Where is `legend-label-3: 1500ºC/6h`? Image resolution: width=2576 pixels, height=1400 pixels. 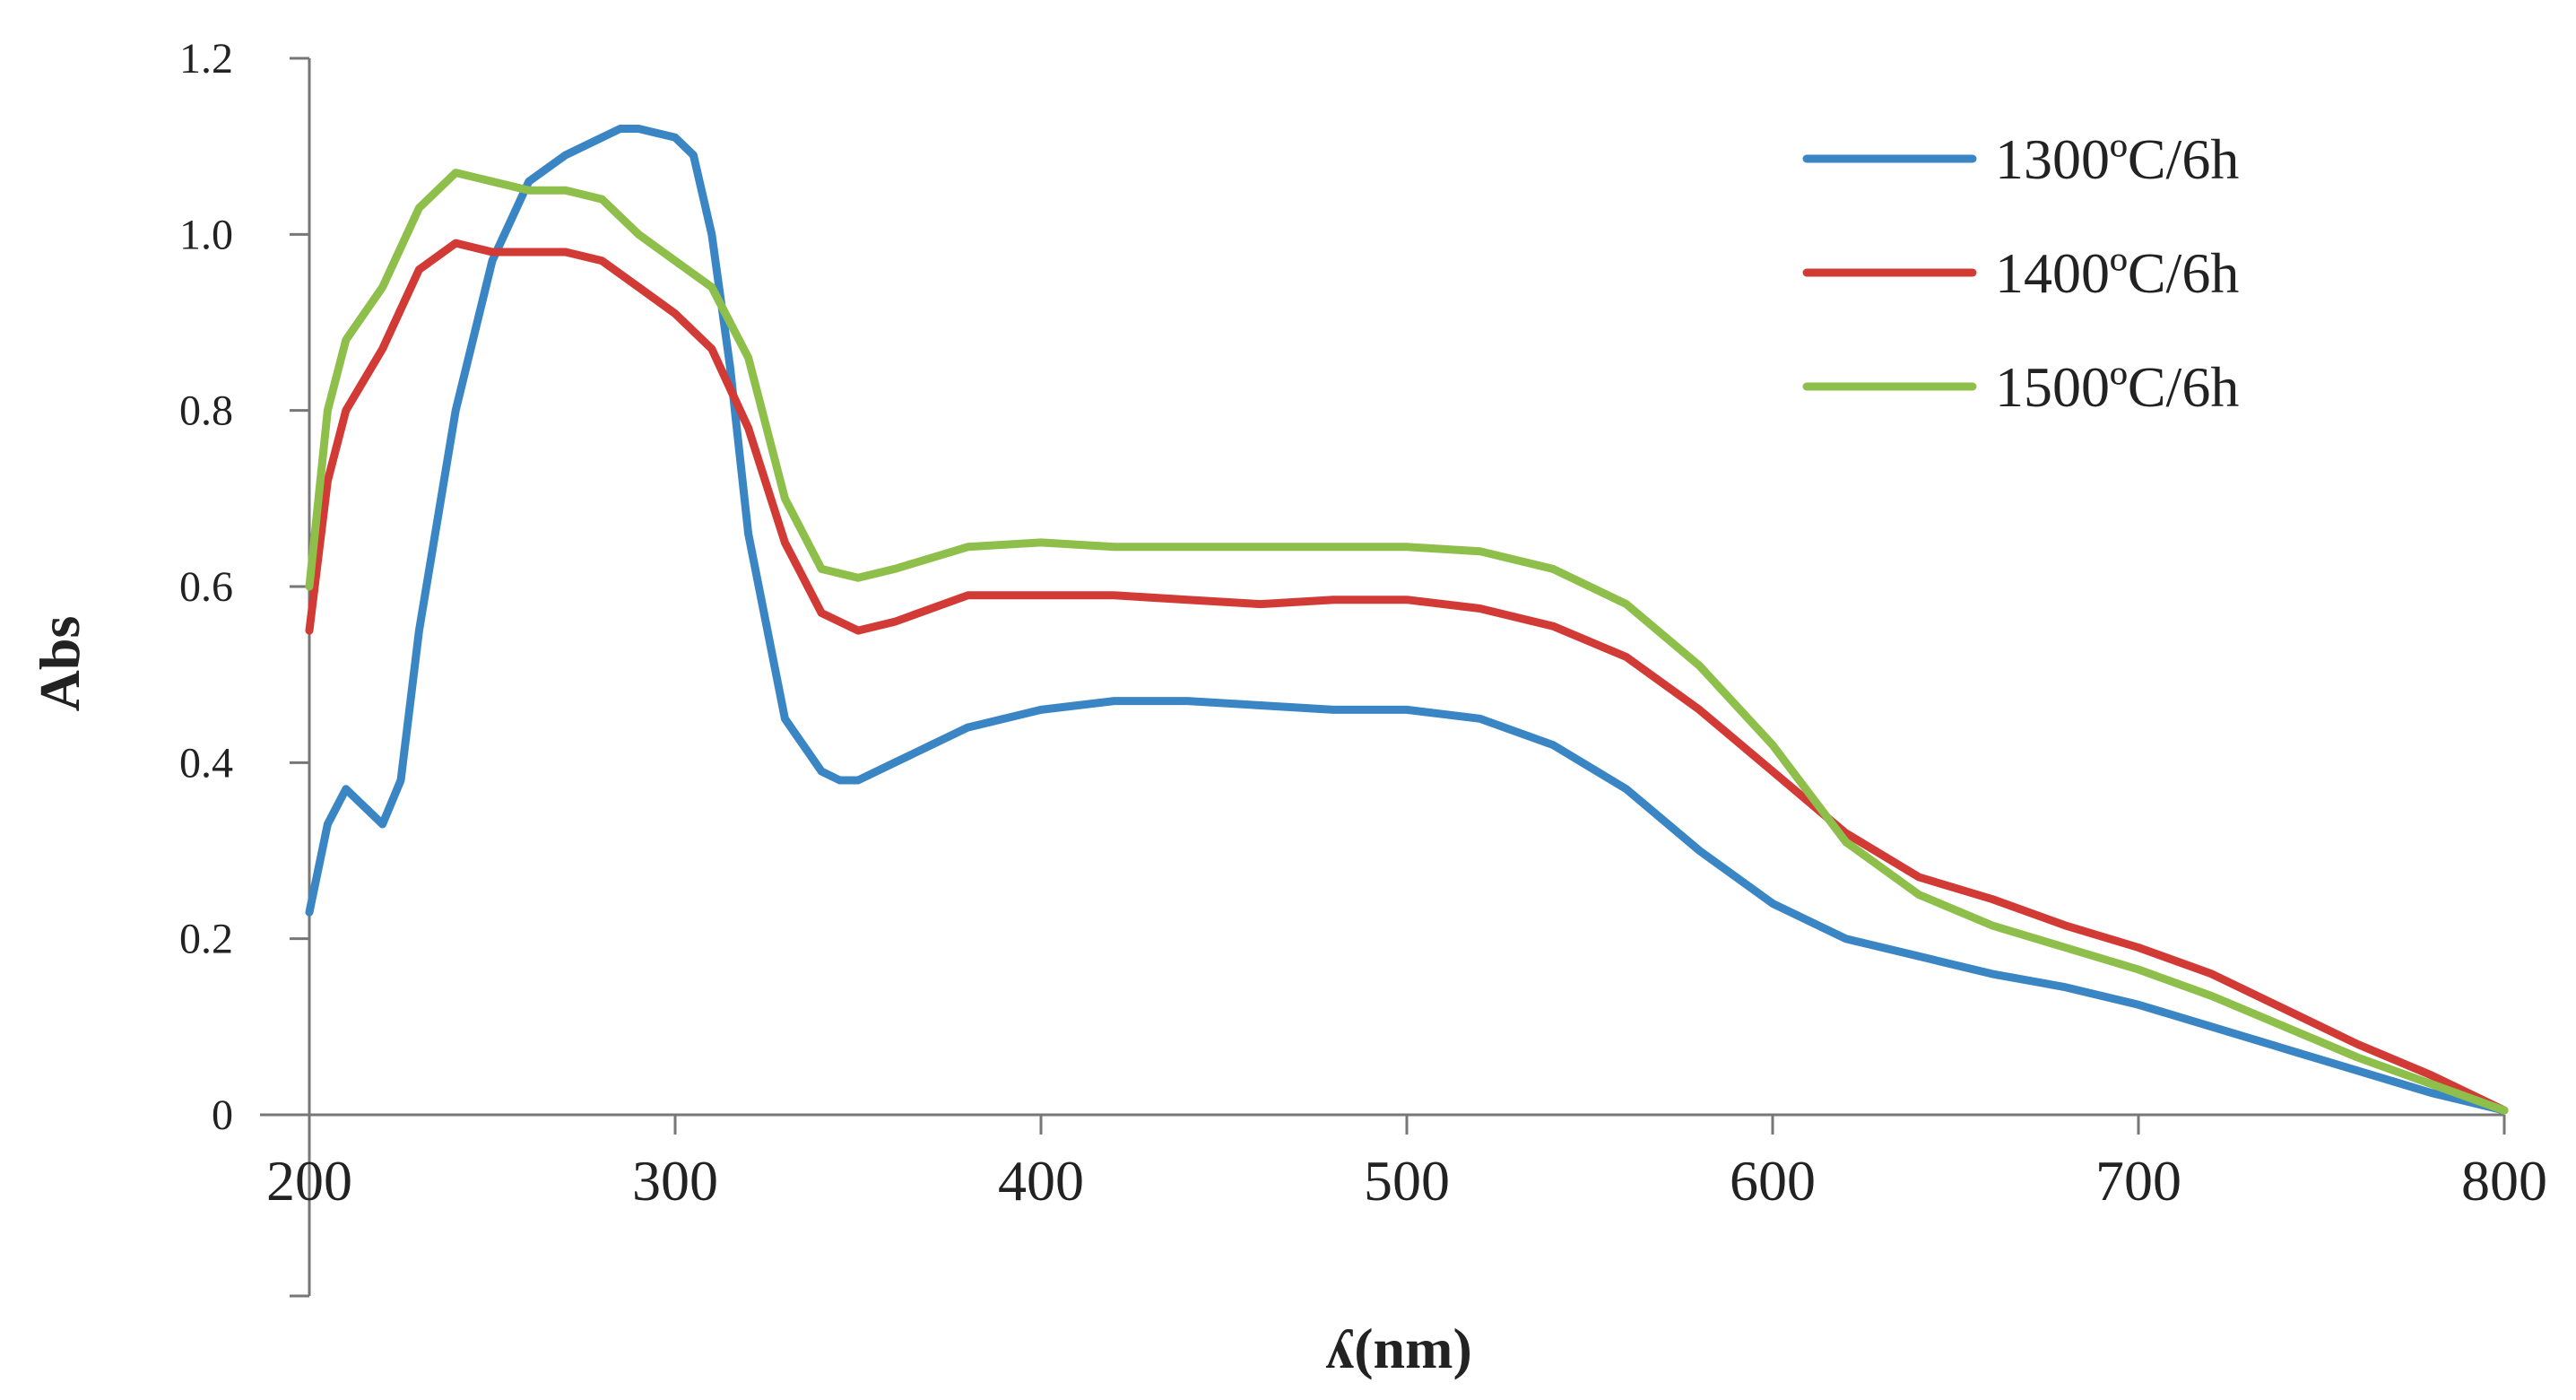
legend-label-3: 1500ºC/6h is located at coordinates (2117, 387).